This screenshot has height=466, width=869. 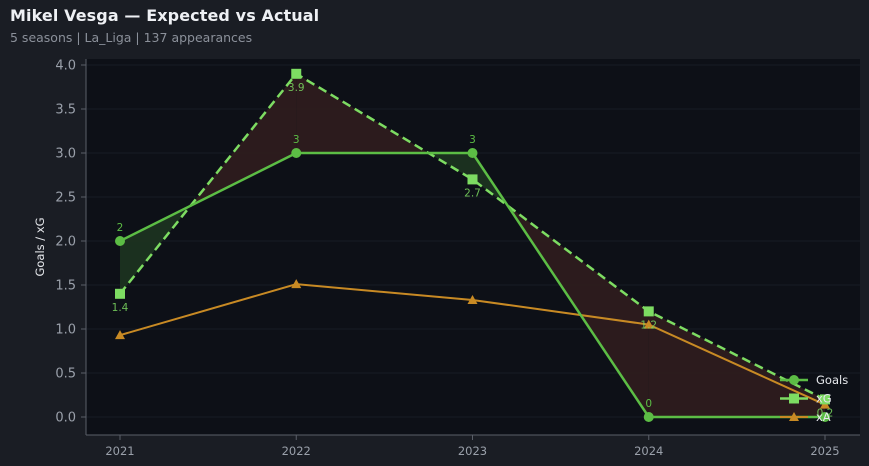 What do you see at coordinates (65, 242) in the screenshot?
I see `y-tick-label: 2.0` at bounding box center [65, 242].